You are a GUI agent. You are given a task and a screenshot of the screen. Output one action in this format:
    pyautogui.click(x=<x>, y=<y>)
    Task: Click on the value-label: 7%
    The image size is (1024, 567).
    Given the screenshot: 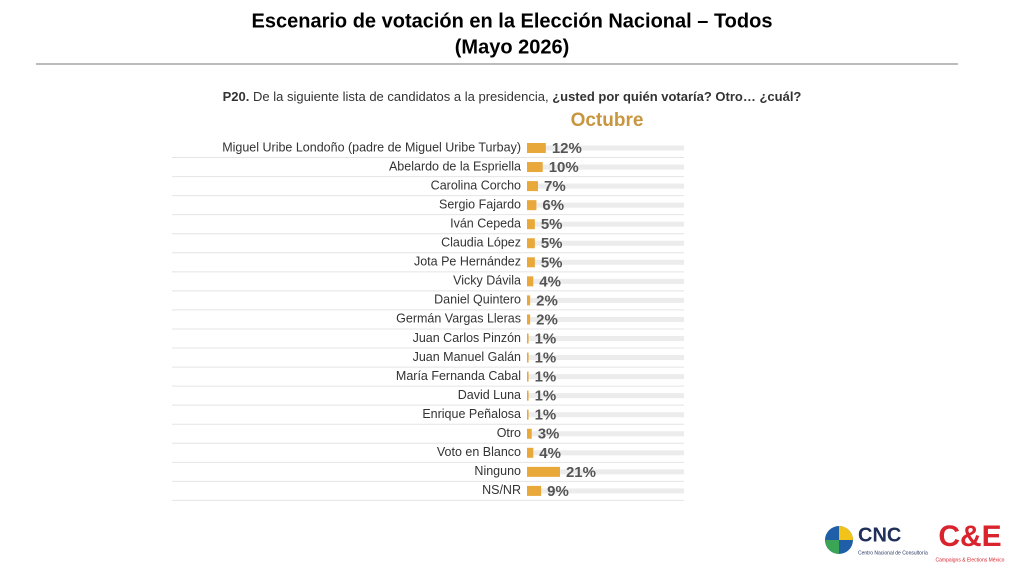 What is the action you would take?
    pyautogui.click(x=555, y=186)
    